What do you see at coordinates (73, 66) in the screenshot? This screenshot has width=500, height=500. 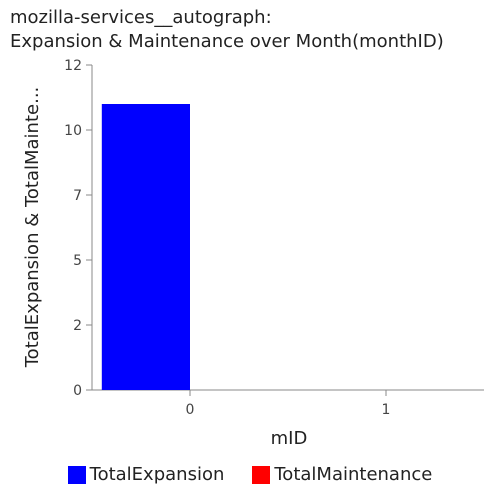 I see `y-tick-label: 12` at bounding box center [73, 66].